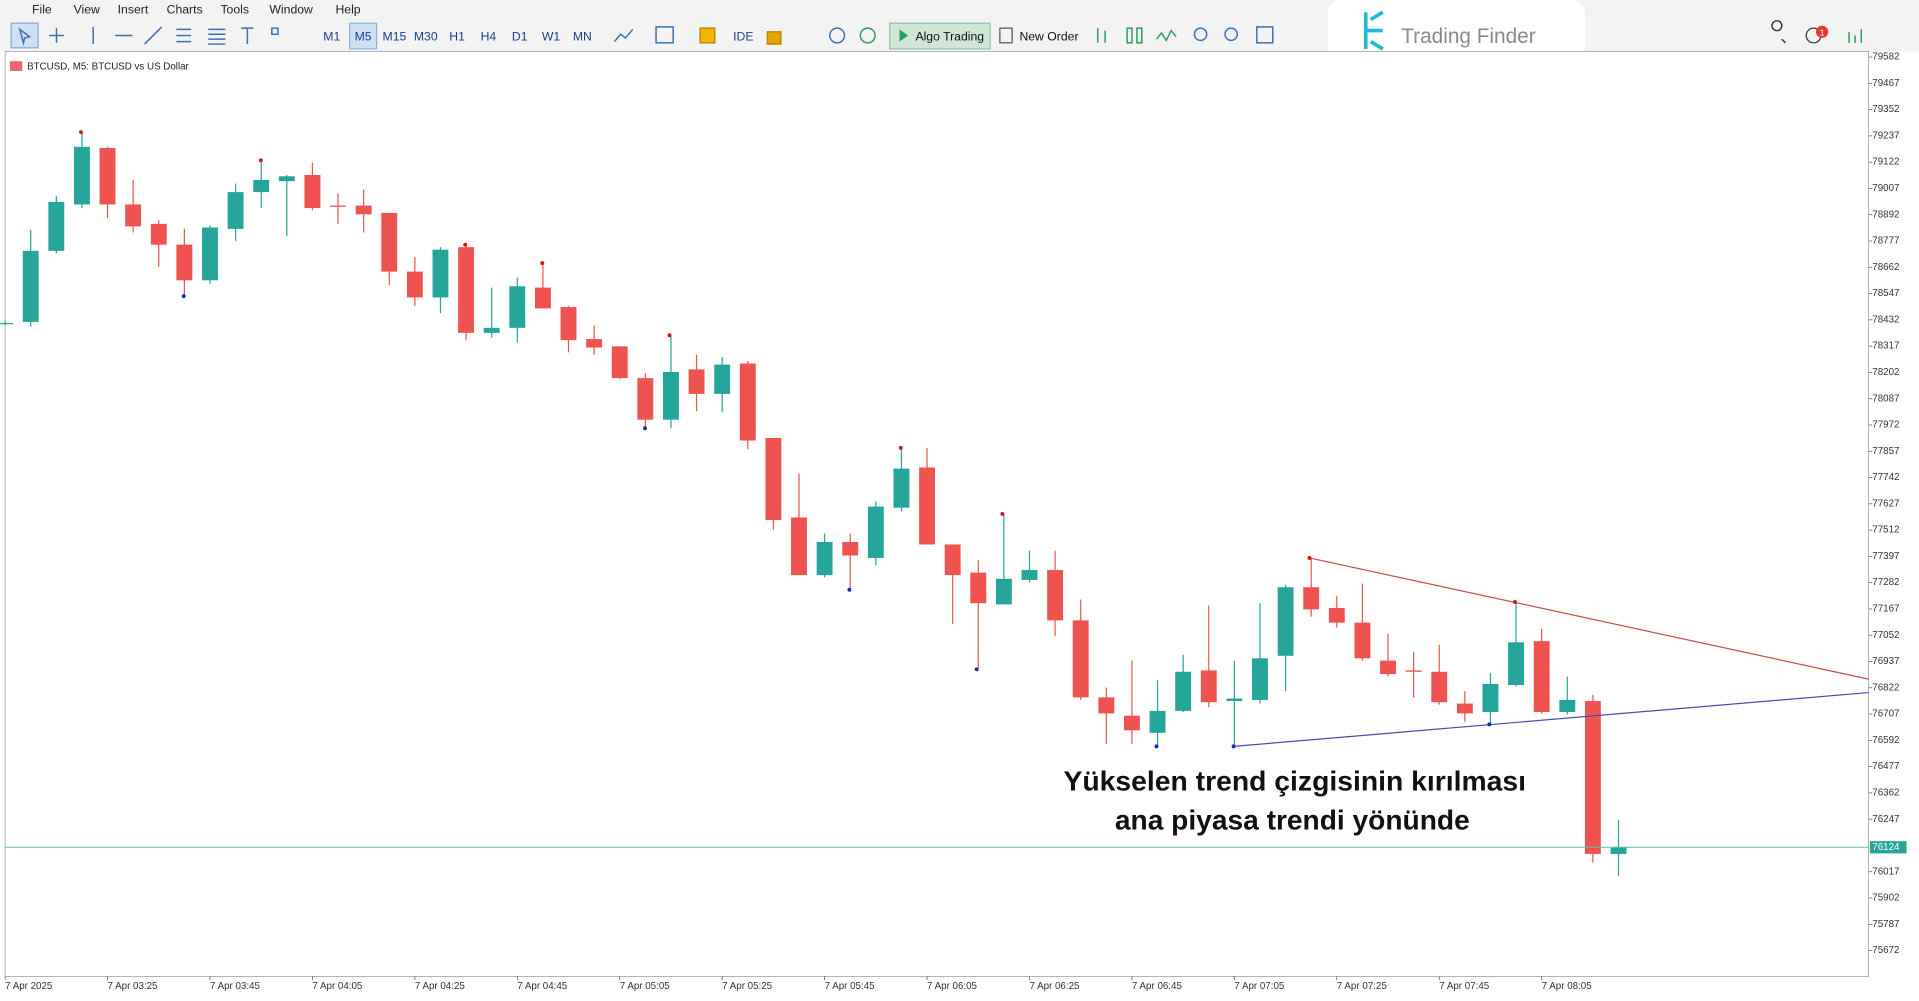  I want to click on y-tick-label: 77857, so click(1885, 451).